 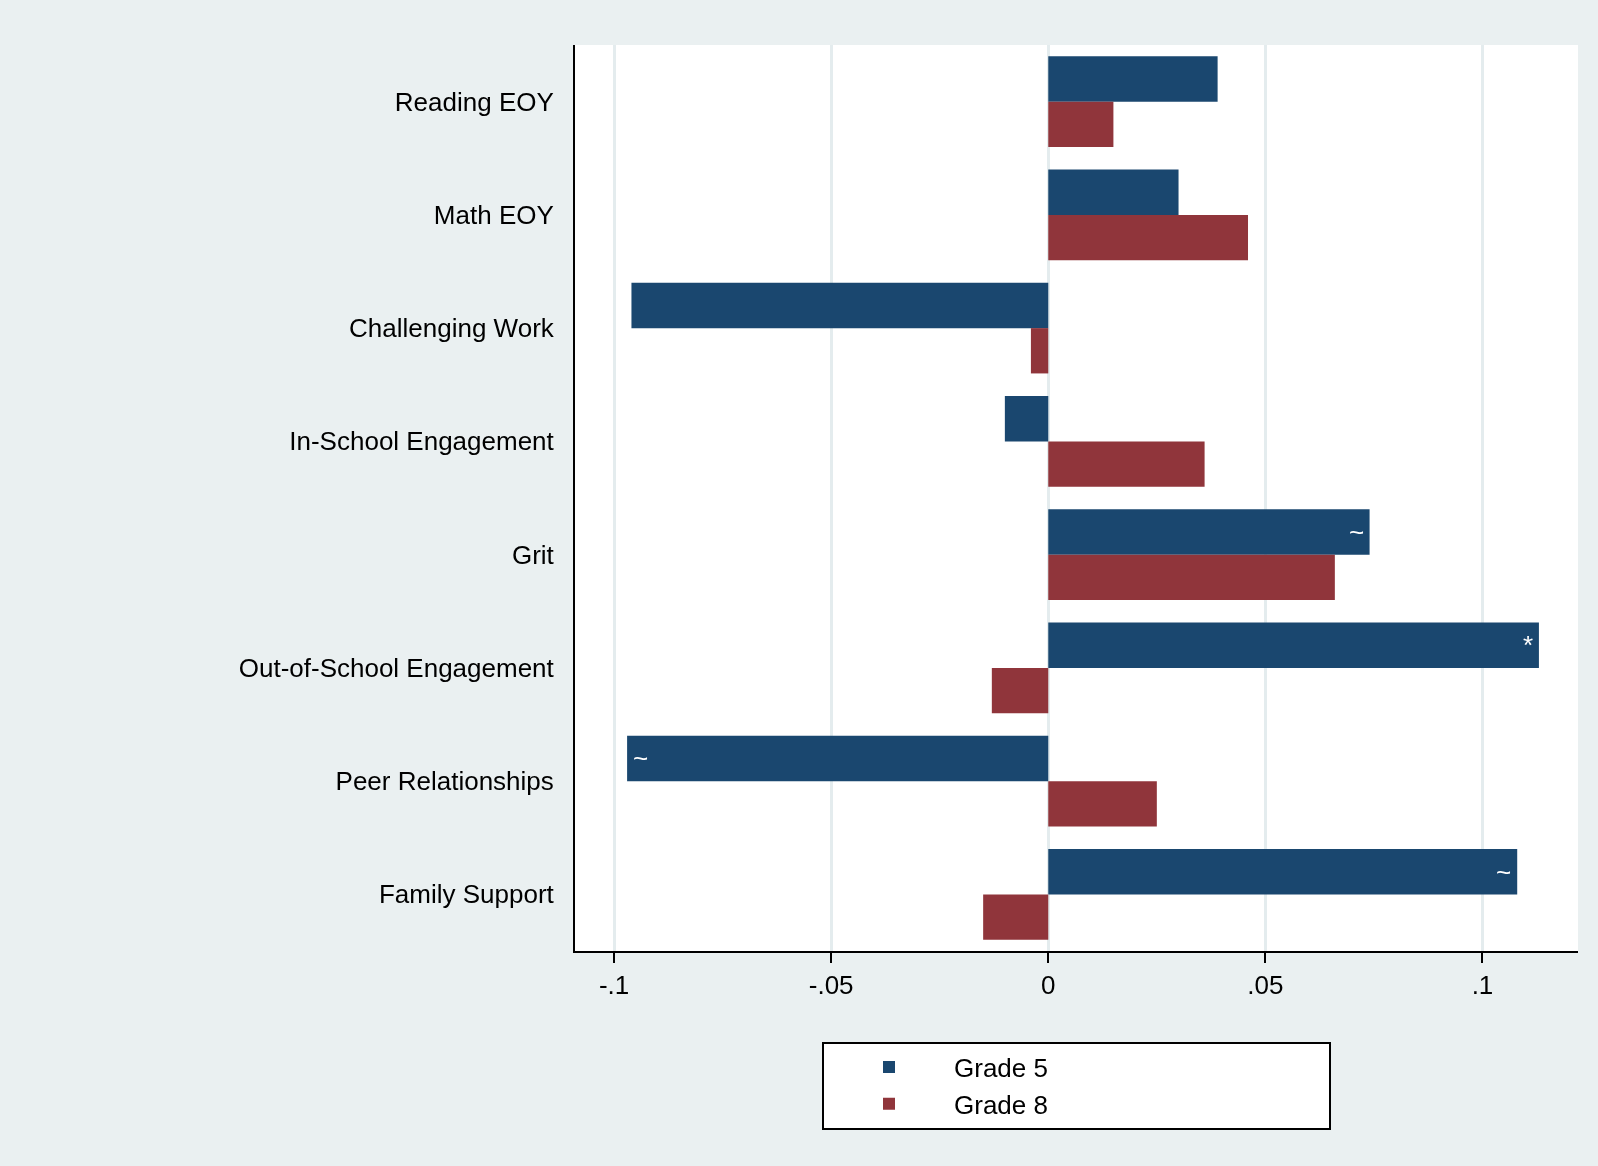 What do you see at coordinates (533, 554) in the screenshot?
I see `y-tick-label: Grit` at bounding box center [533, 554].